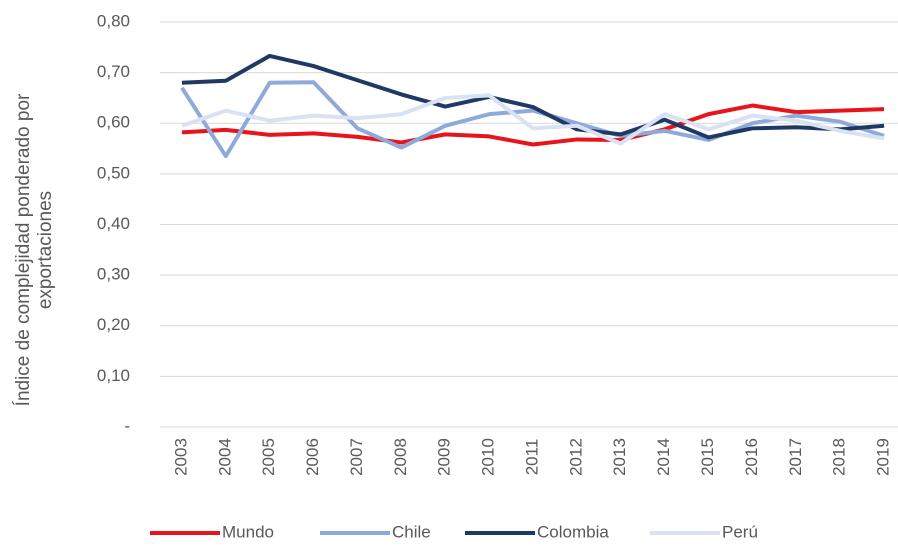  Describe the element at coordinates (488, 457) in the screenshot. I see `x-tick-label: 2010` at that location.